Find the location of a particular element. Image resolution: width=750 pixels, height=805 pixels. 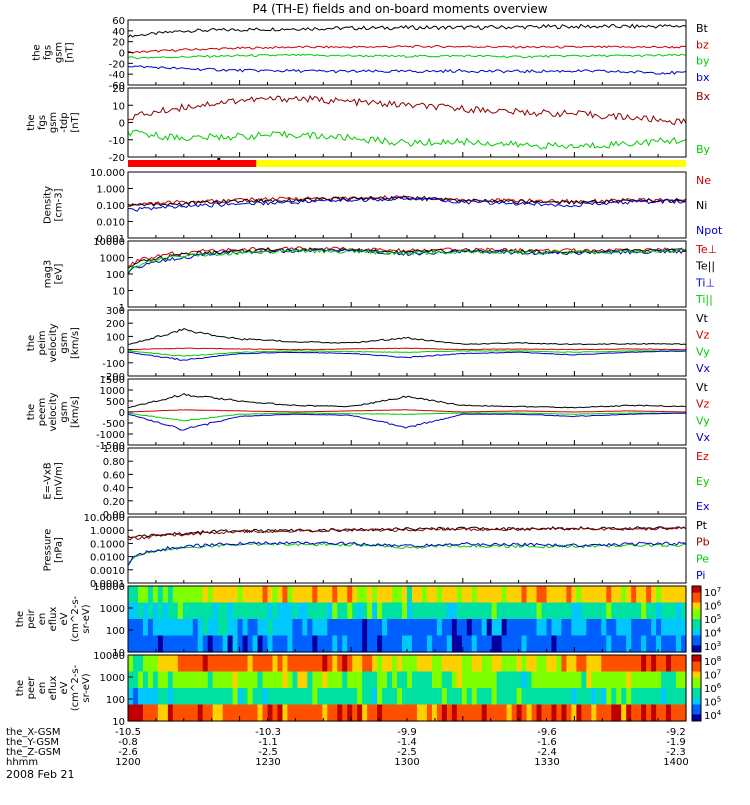

y-tick-label: 20 is located at coordinates (118, 89).